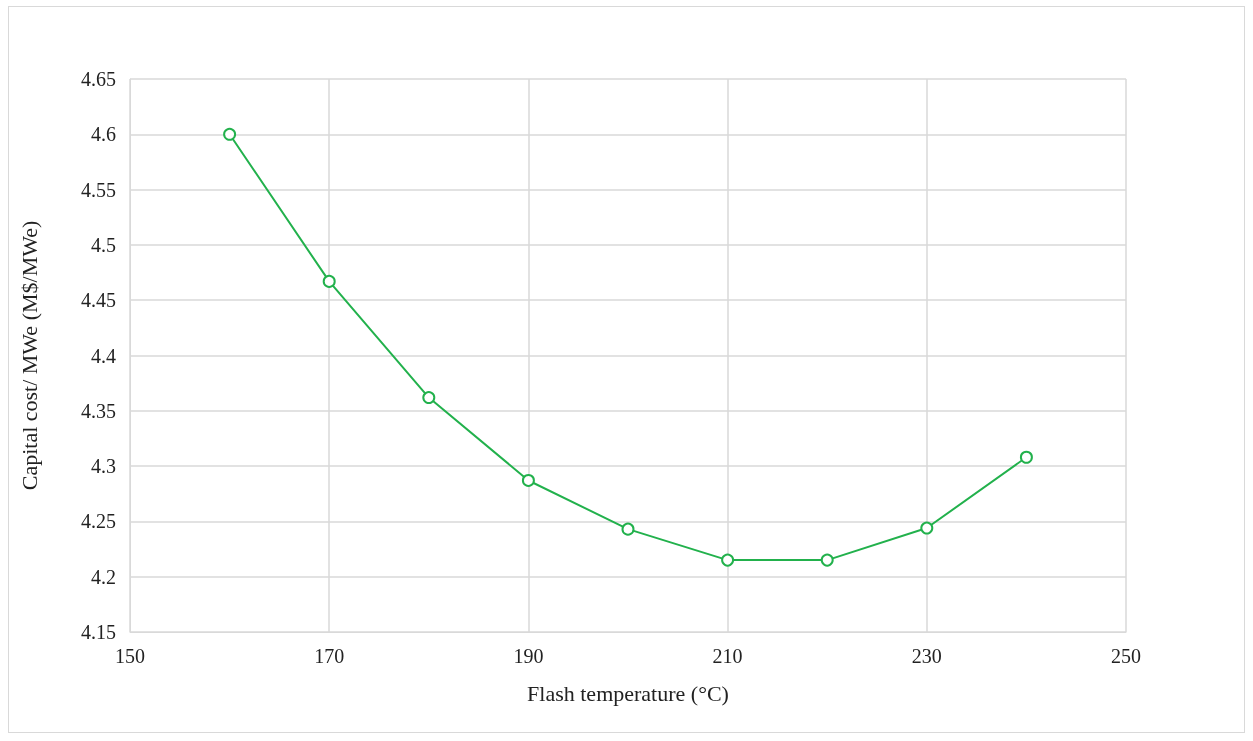 This screenshot has height=741, width=1253. What do you see at coordinates (103, 134) in the screenshot?
I see `y-tick-label: 4.6` at bounding box center [103, 134].